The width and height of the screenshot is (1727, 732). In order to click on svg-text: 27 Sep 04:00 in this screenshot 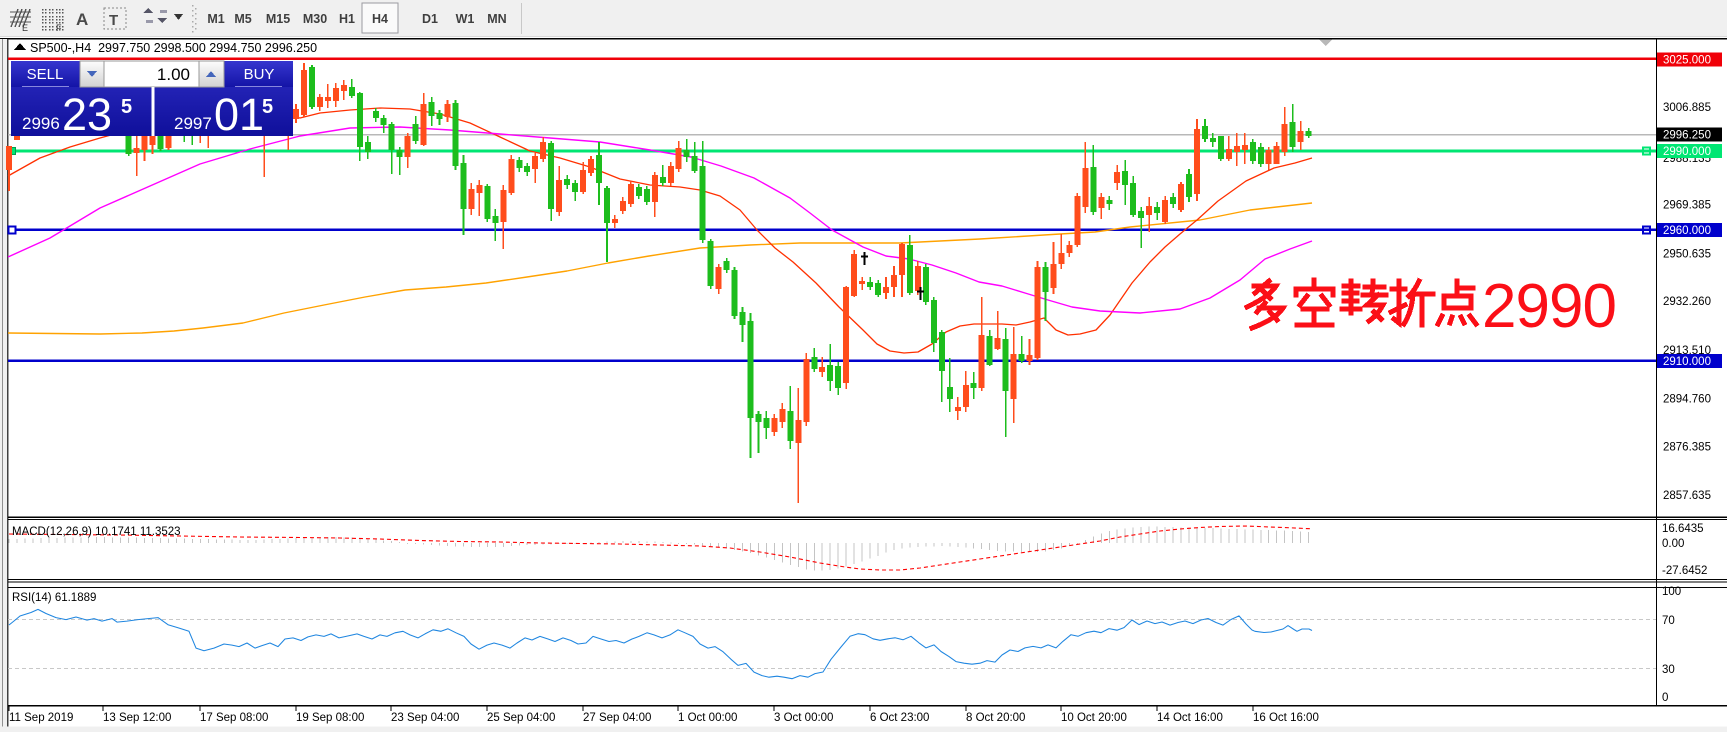, I will do `click(617, 718)`.